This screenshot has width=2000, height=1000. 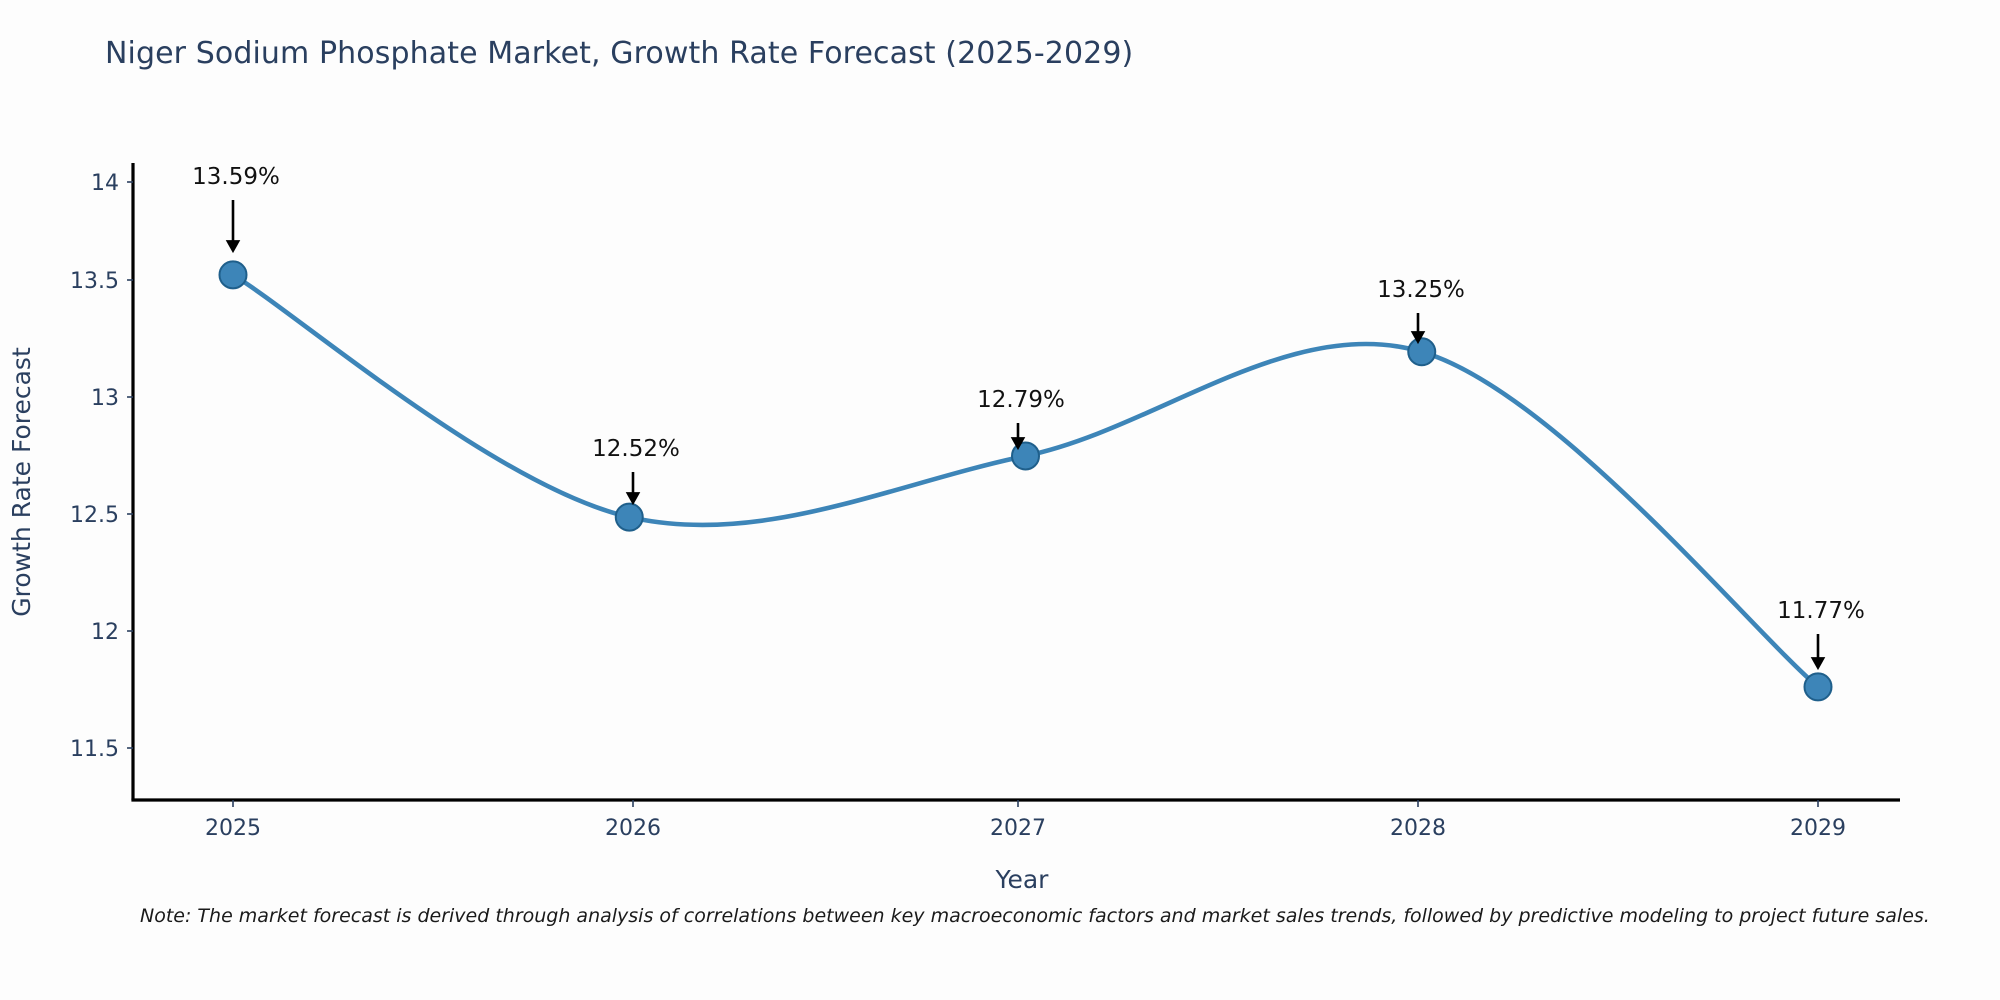 I want to click on y-tick-label-12-5: 12.5, so click(x=94, y=515).